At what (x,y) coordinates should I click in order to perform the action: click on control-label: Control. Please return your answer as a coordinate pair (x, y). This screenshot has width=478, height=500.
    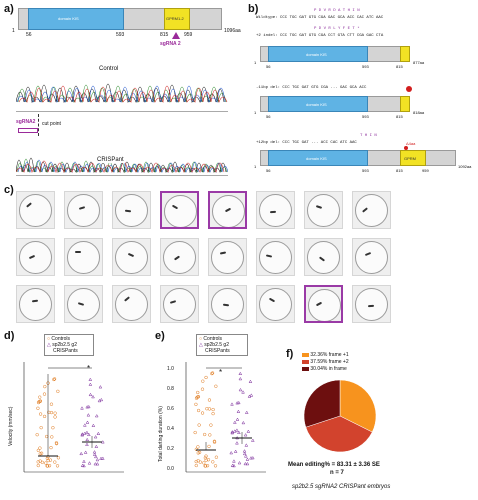
    Looking at the image, I should click on (109, 69).